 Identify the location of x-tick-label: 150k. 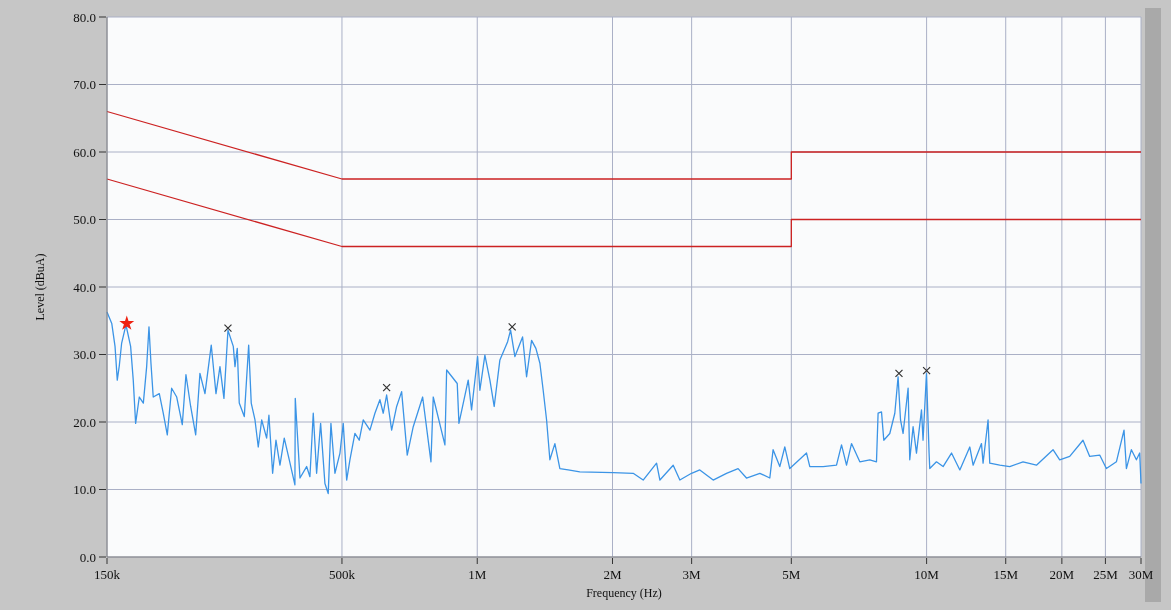
(107, 574).